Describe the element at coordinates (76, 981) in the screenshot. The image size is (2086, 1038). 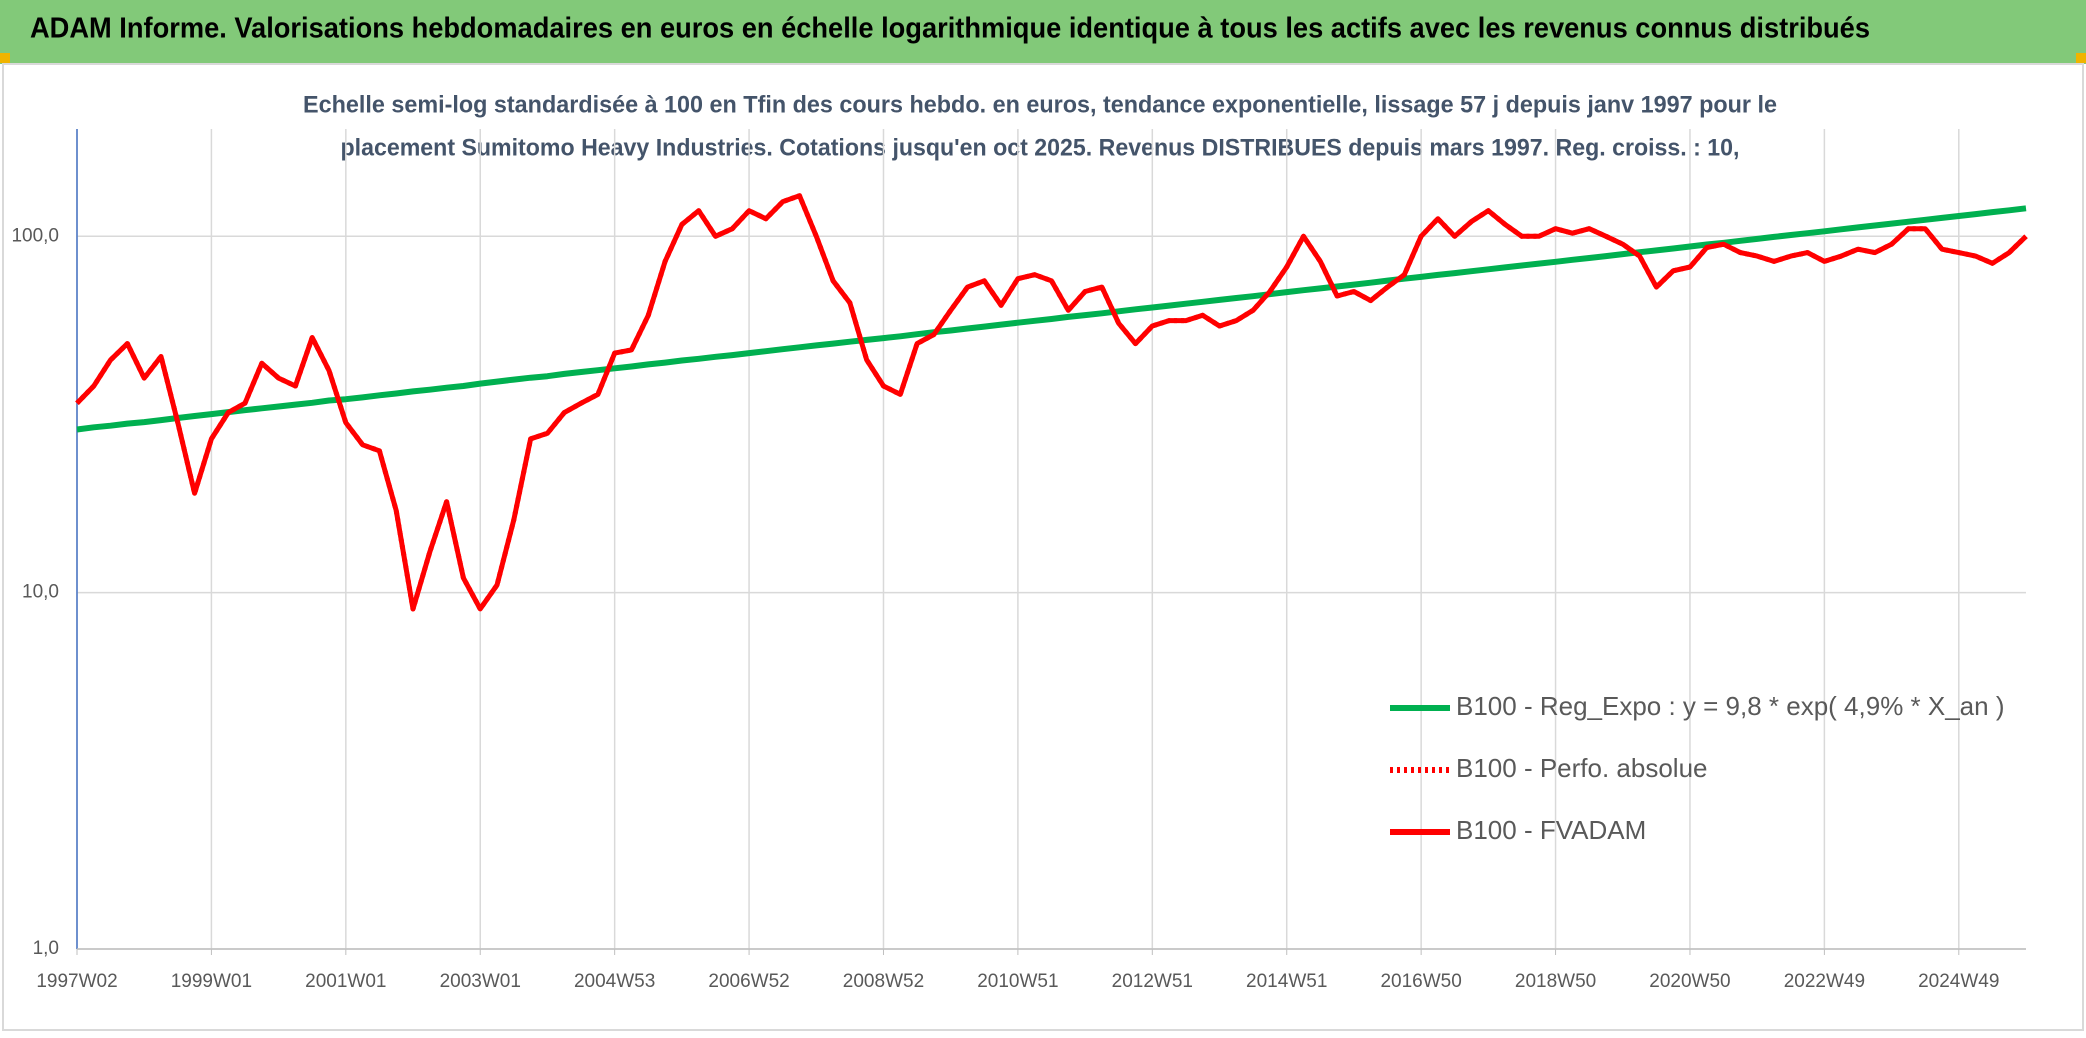
I see `x-tick-label: 1997W02` at that location.